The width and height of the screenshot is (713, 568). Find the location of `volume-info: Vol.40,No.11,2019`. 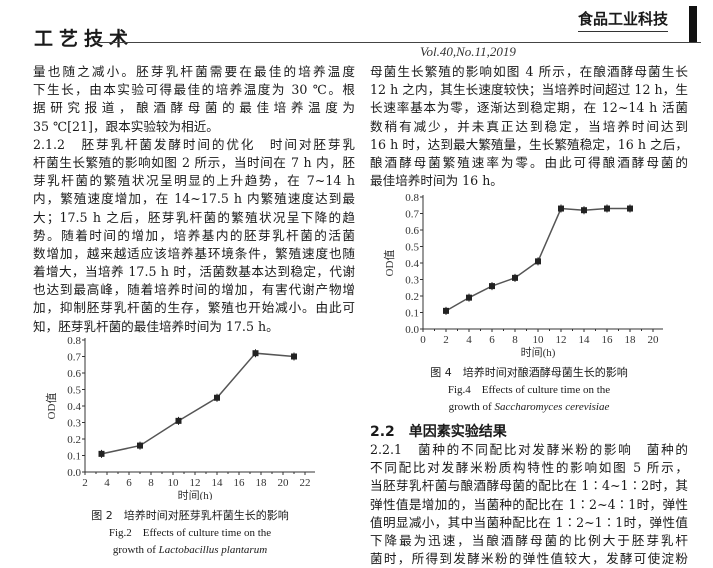

volume-info: Vol.40,No.11,2019 is located at coordinates (468, 51).